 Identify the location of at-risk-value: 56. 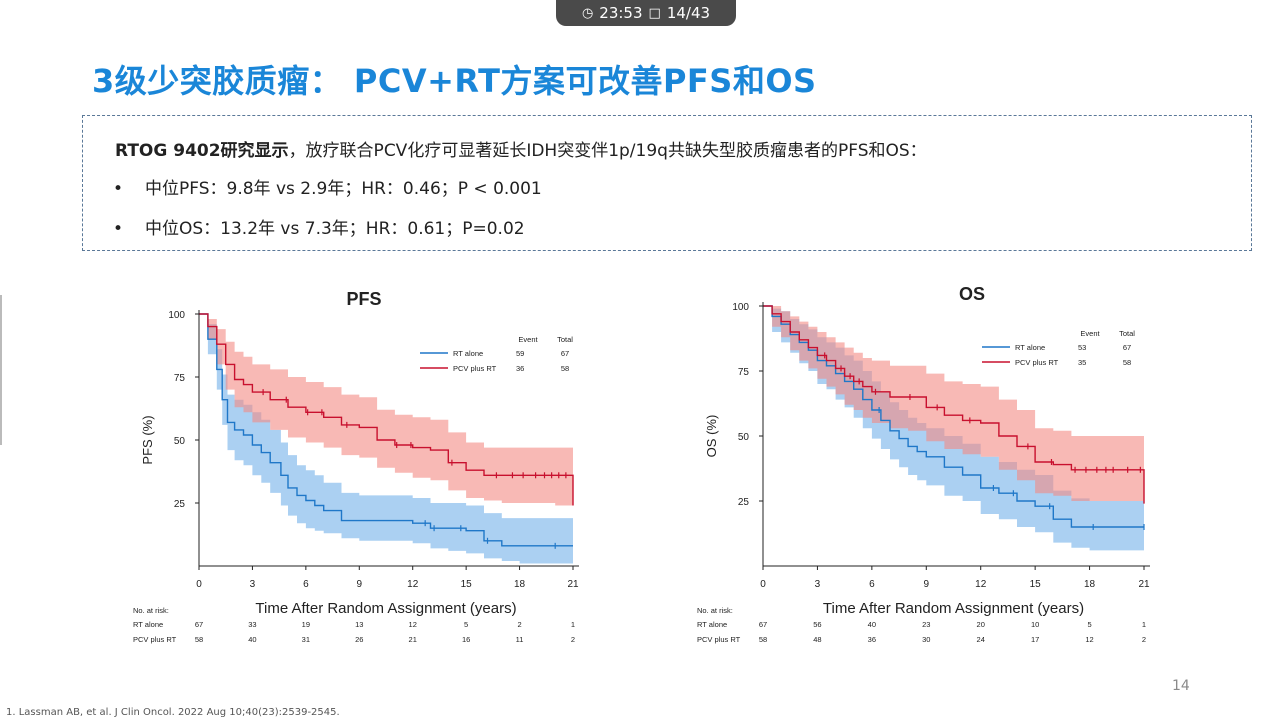
(817, 624).